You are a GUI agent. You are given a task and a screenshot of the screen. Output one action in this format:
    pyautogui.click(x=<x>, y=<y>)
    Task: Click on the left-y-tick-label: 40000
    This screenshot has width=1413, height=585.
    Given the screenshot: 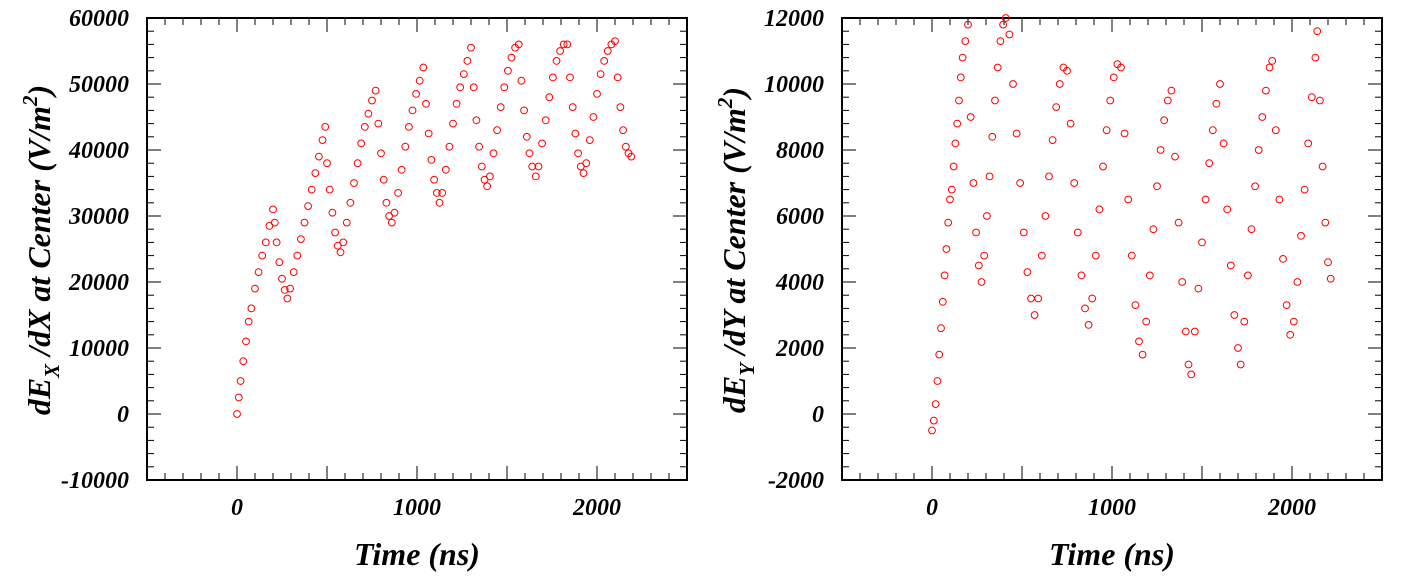 What is the action you would take?
    pyautogui.click(x=98, y=151)
    